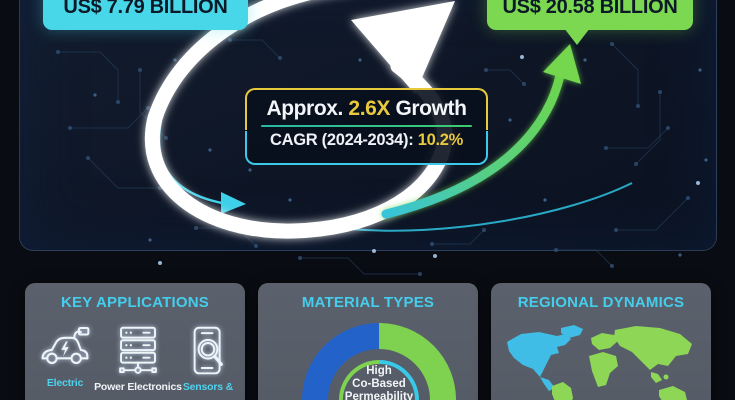  I want to click on market-value-2034-badge: US$ 20.58 BILLION, so click(590, 22).